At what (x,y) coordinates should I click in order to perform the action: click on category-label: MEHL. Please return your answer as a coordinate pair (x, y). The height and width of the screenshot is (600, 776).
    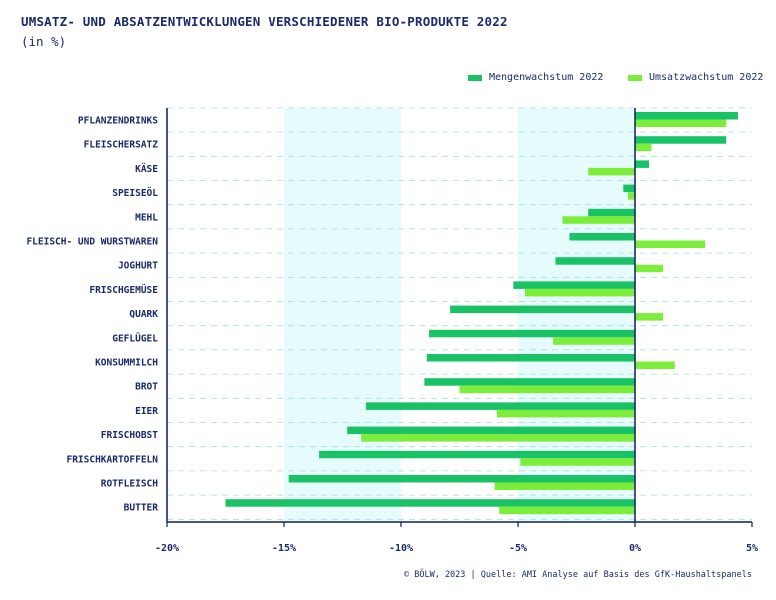
    Looking at the image, I should click on (146, 217).